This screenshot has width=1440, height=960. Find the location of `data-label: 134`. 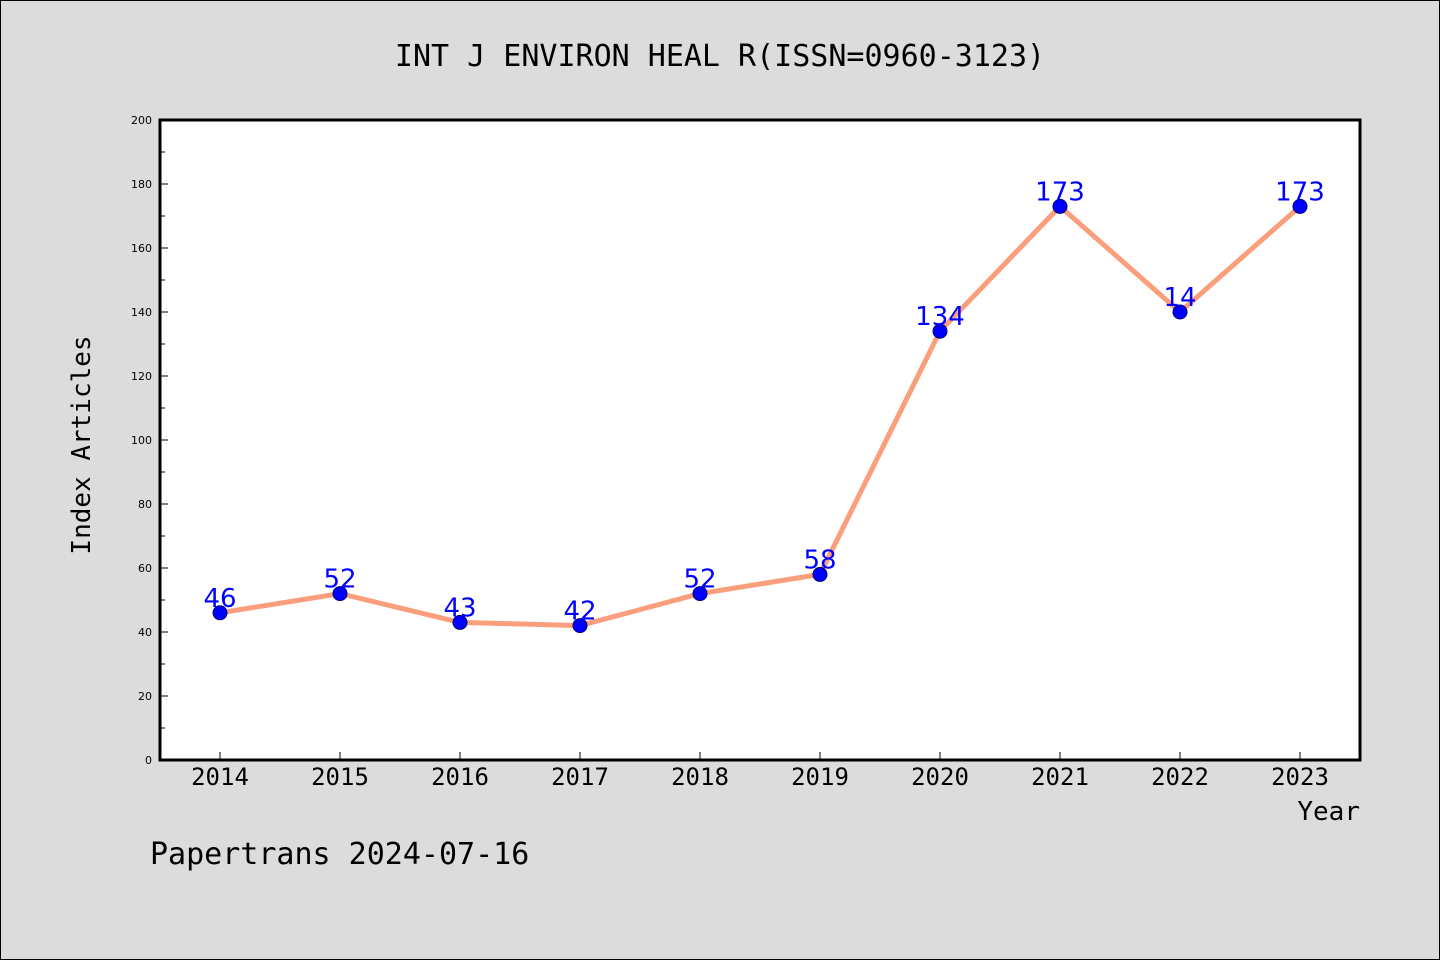

data-label: 134 is located at coordinates (940, 317).